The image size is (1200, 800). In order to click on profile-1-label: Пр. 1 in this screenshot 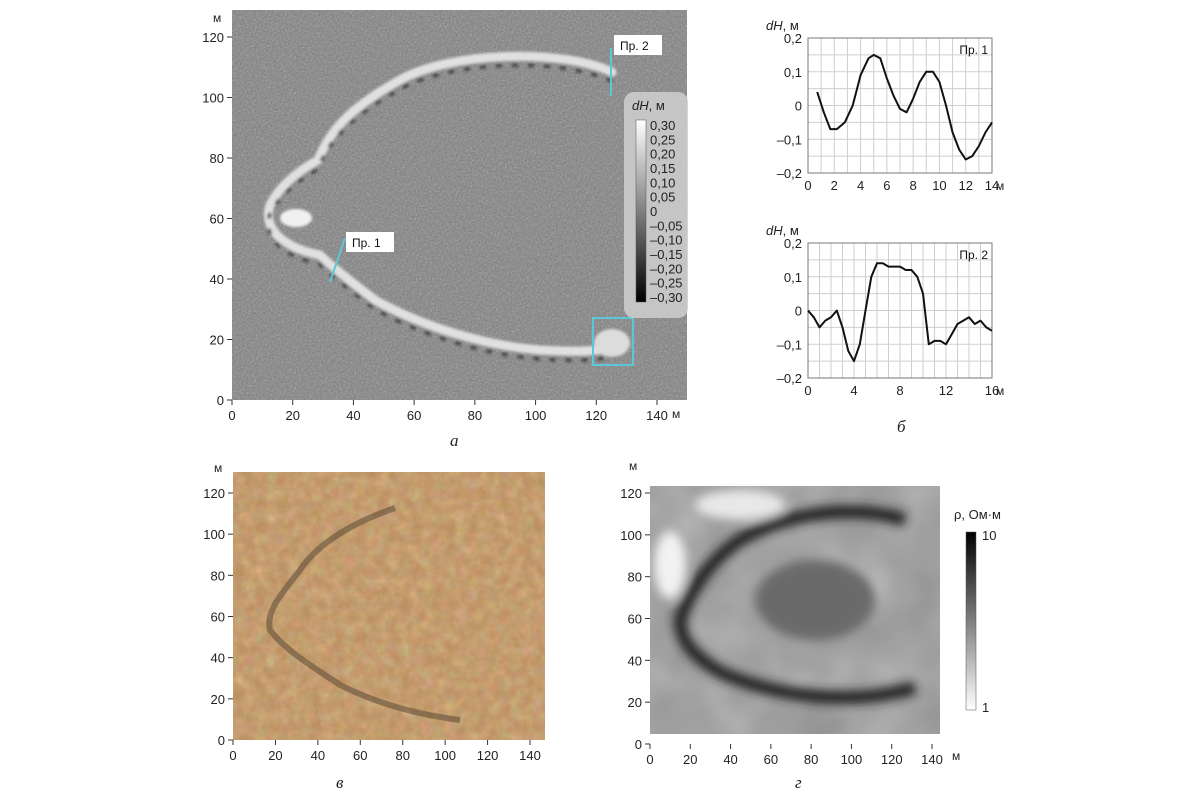, I will do `click(366, 243)`.